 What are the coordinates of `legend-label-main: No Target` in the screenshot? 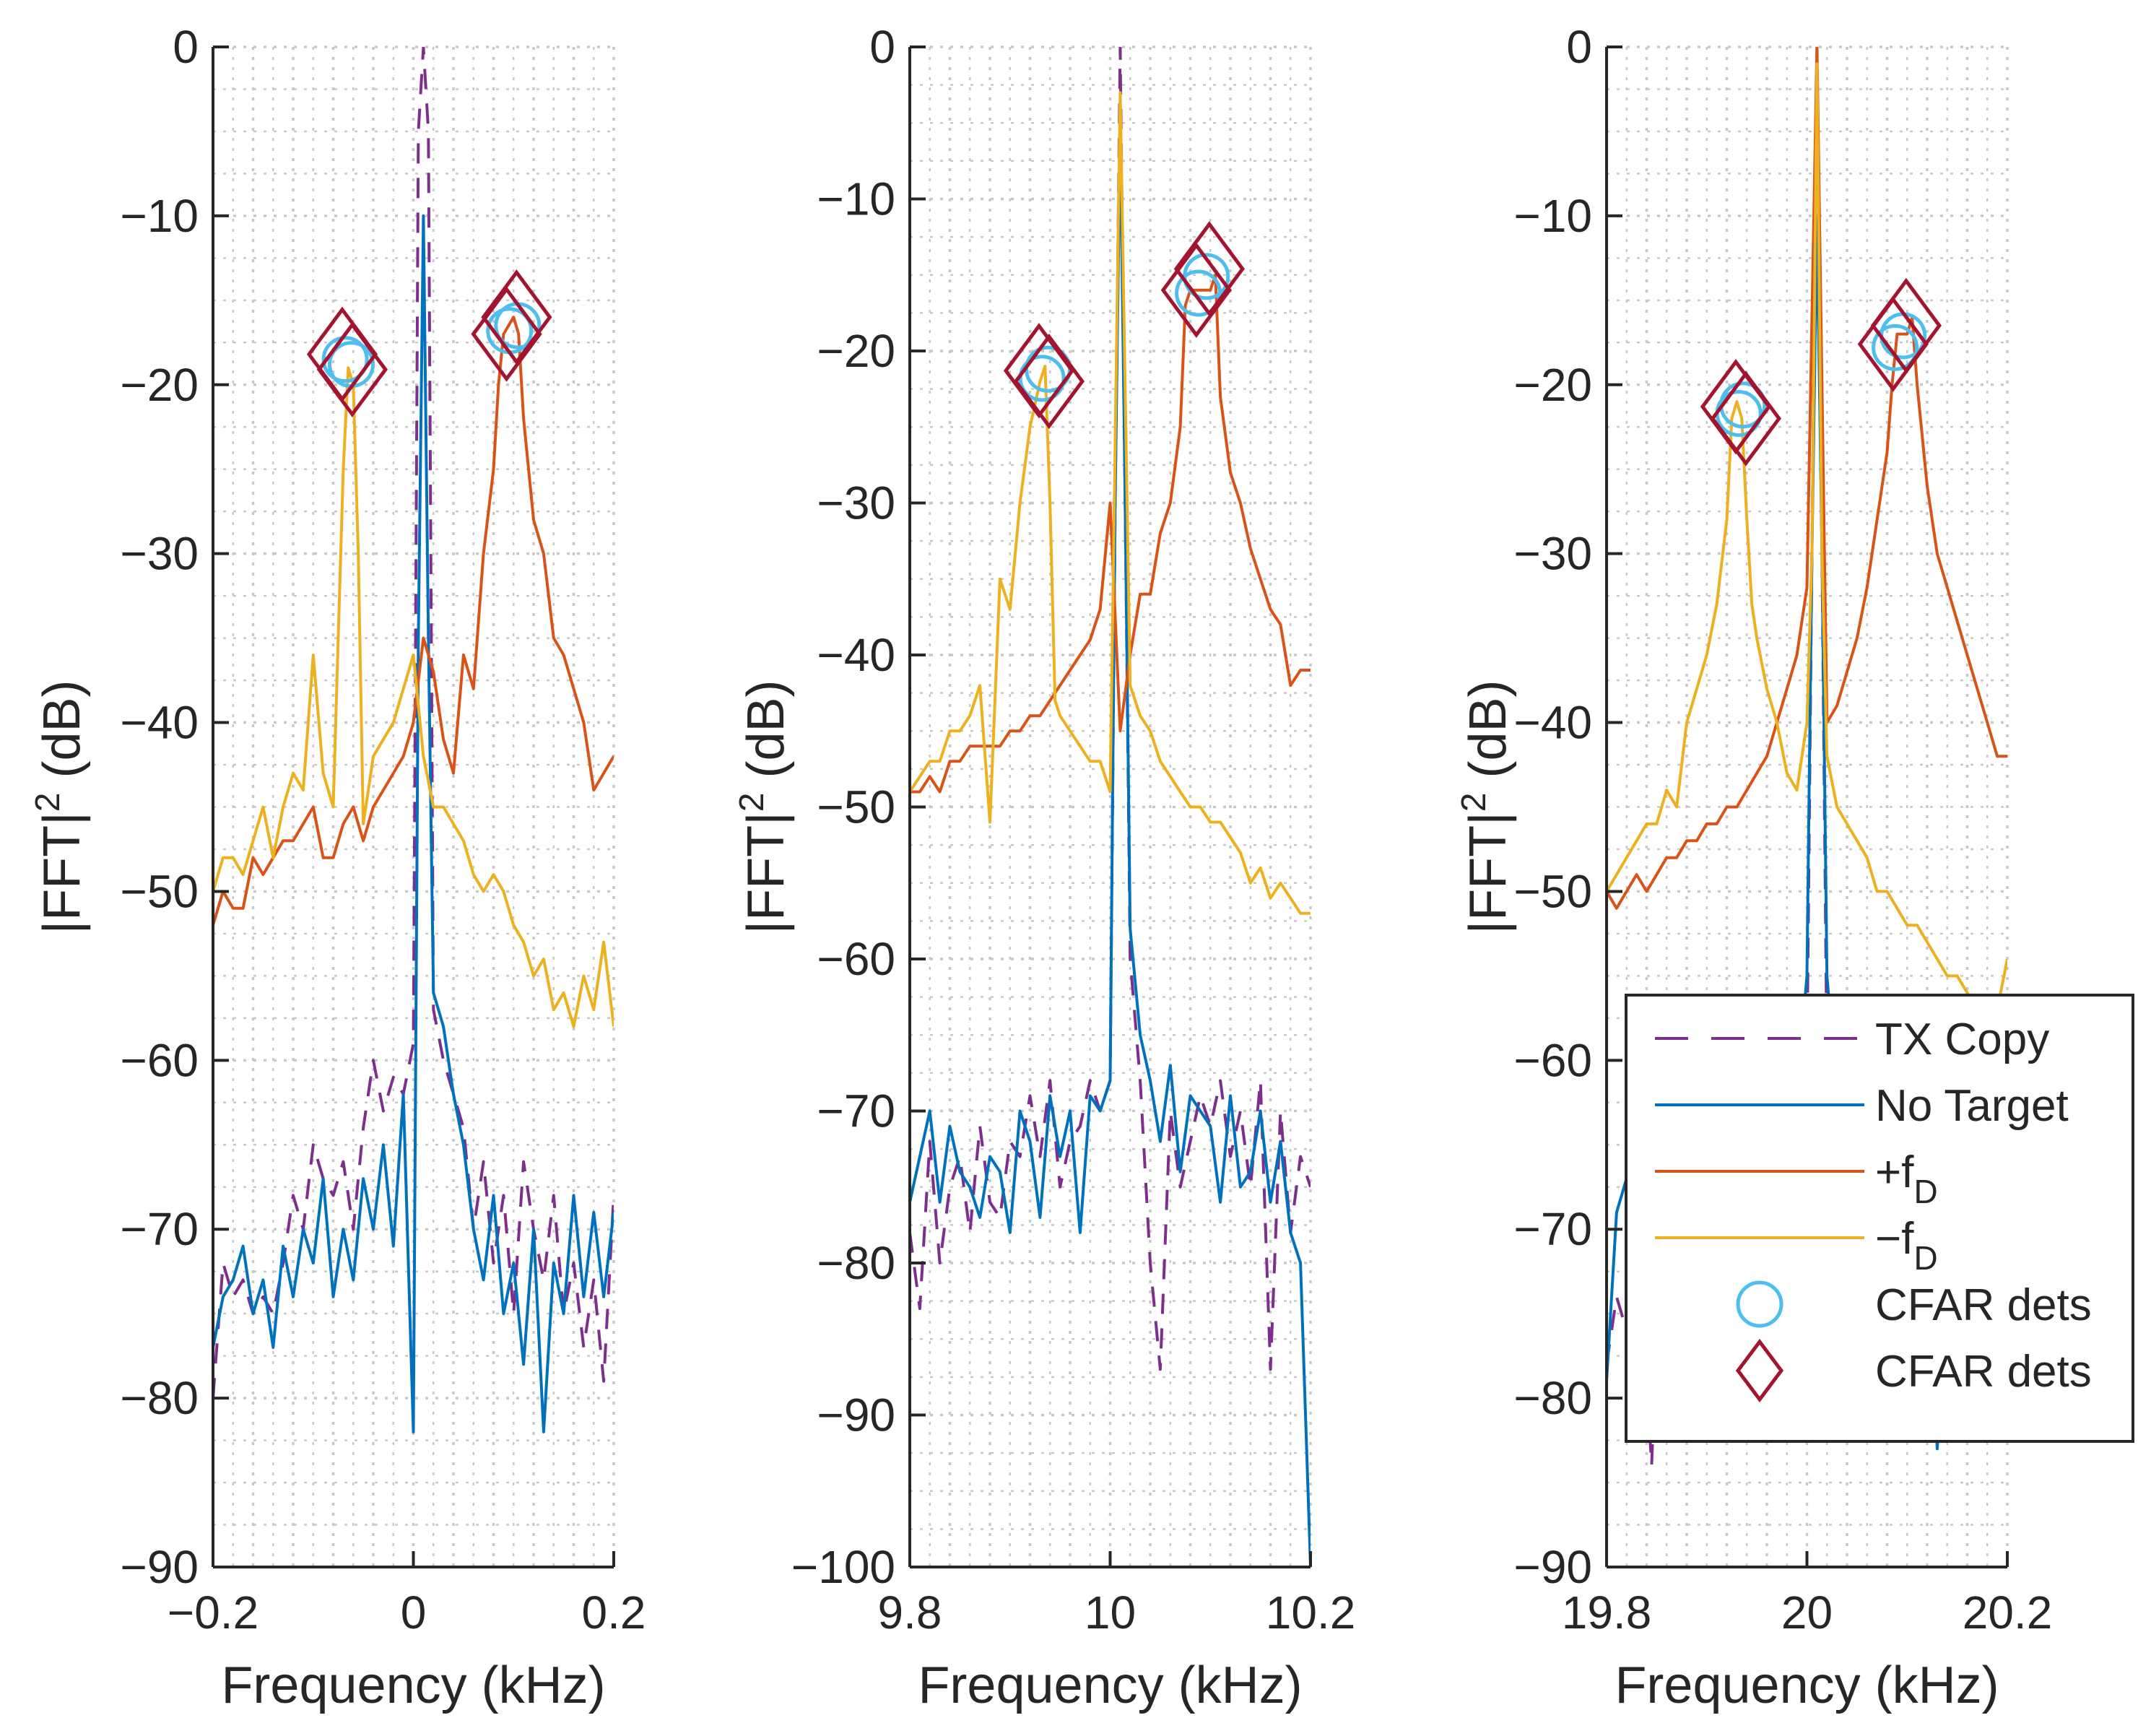 It's located at (1972, 1106).